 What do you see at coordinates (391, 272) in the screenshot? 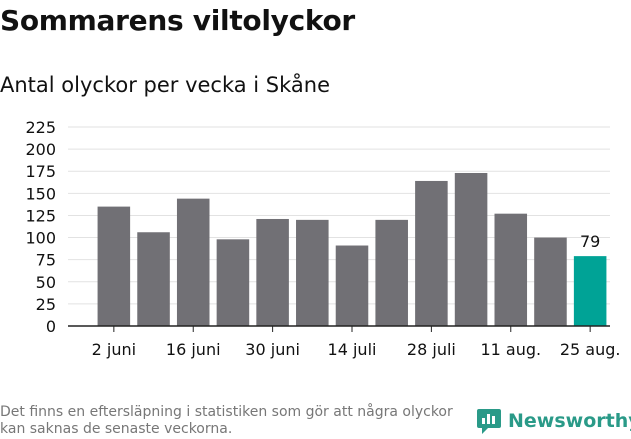
I see `bar-21-juli` at bounding box center [391, 272].